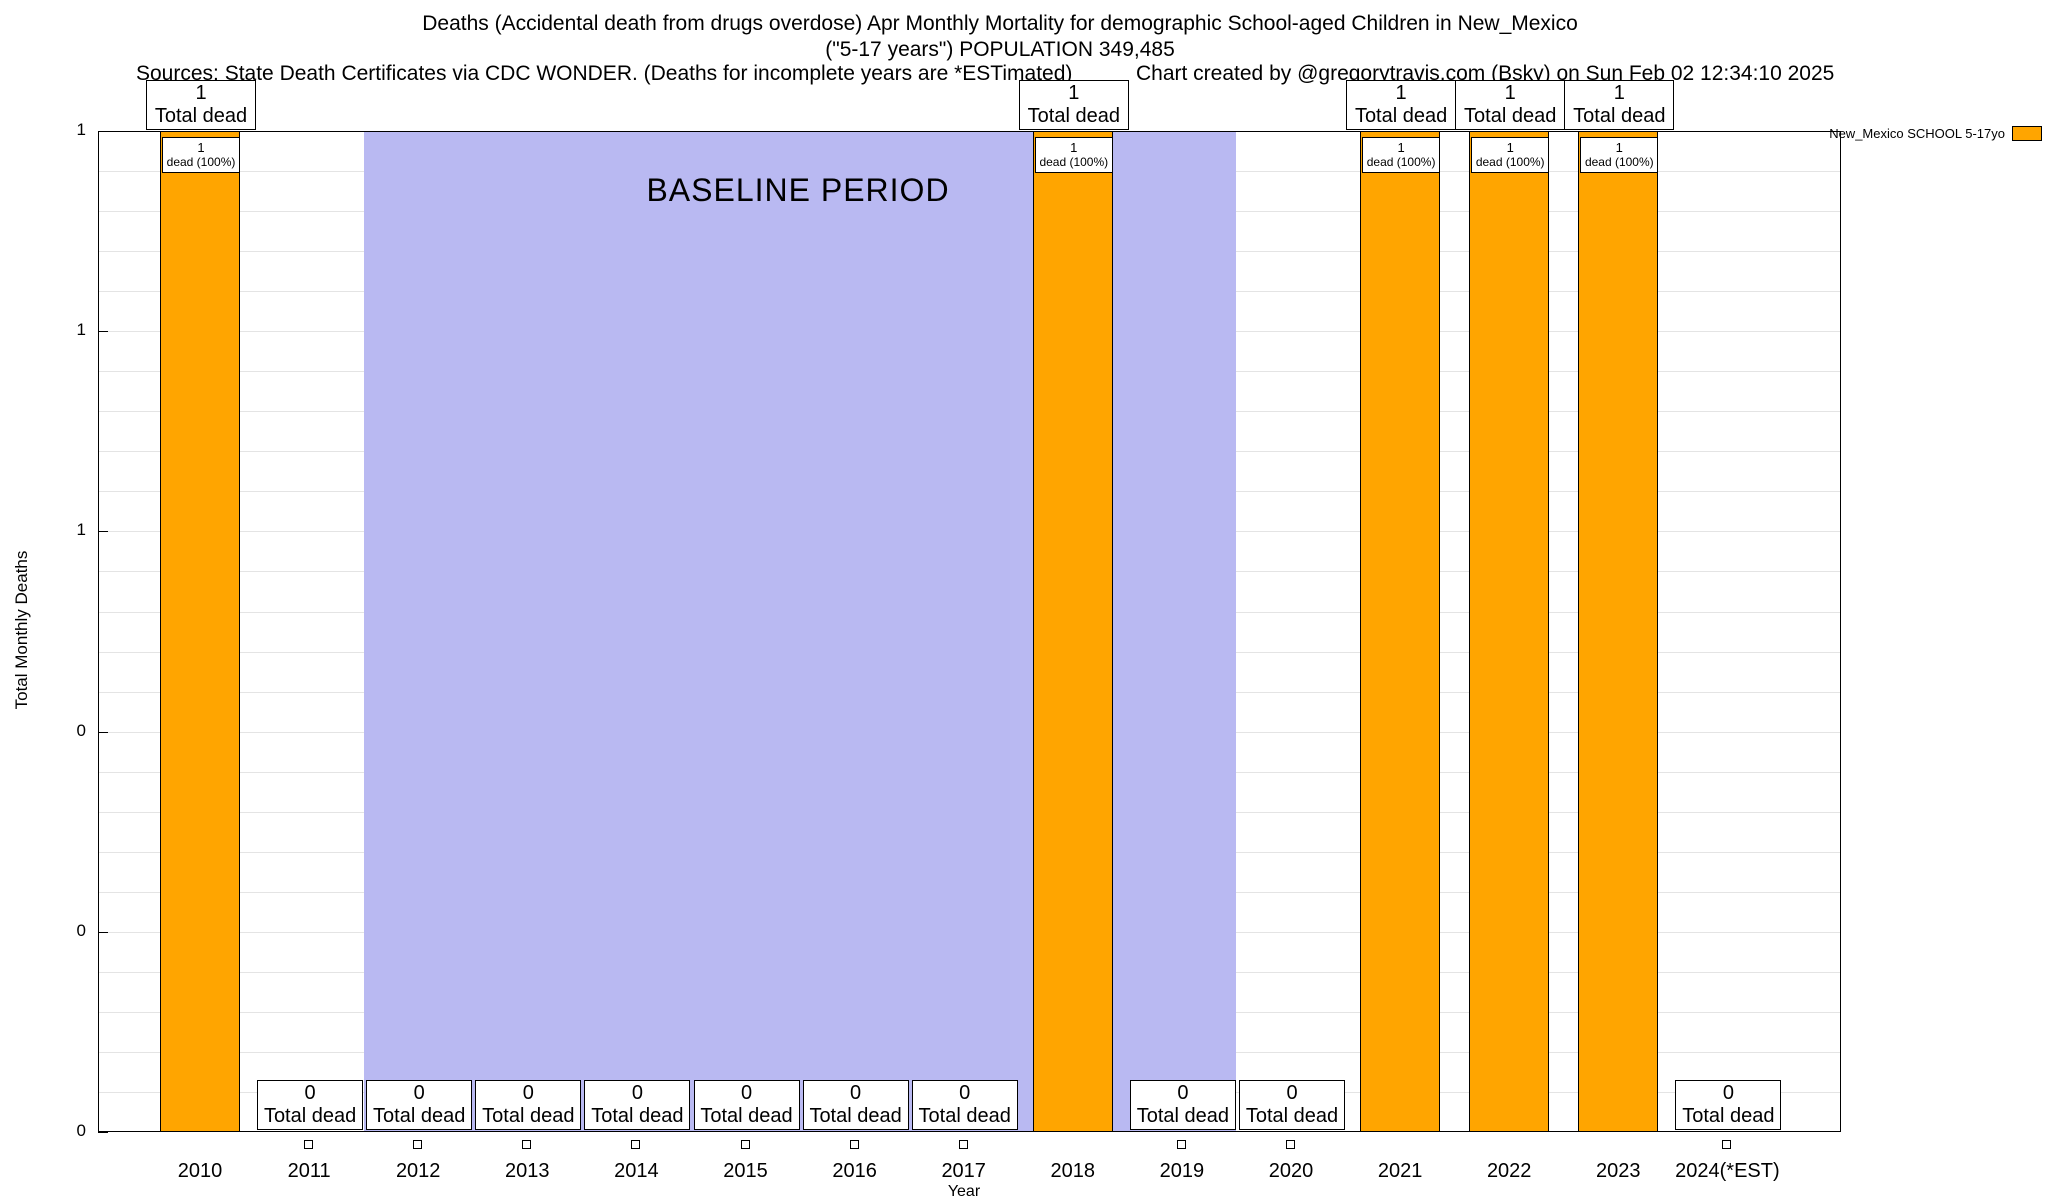 The image size is (2048, 1200). What do you see at coordinates (200, 1171) in the screenshot?
I see `x-tick-label: 2010` at bounding box center [200, 1171].